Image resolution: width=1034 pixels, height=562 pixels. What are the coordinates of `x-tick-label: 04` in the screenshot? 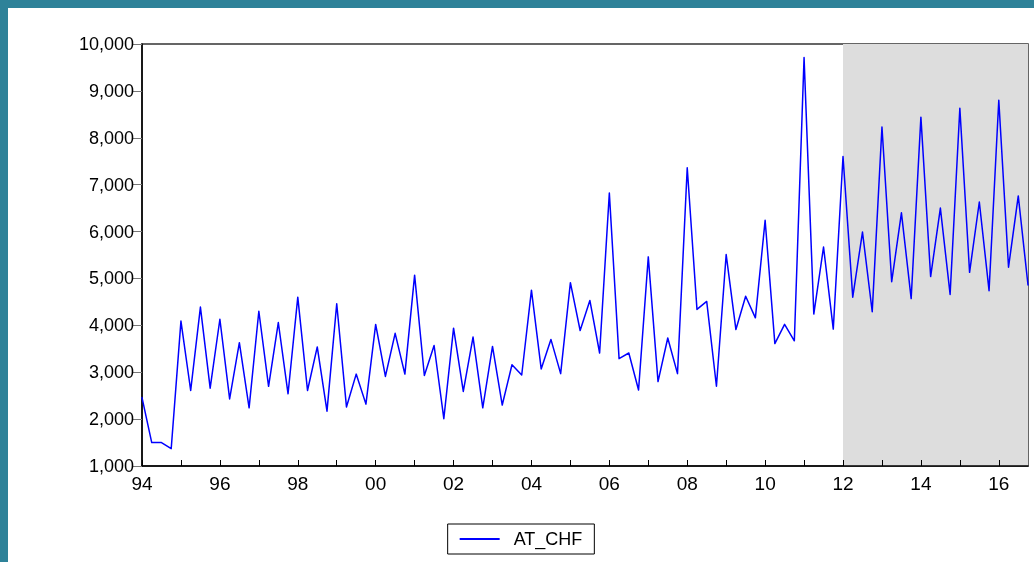 It's located at (531, 483).